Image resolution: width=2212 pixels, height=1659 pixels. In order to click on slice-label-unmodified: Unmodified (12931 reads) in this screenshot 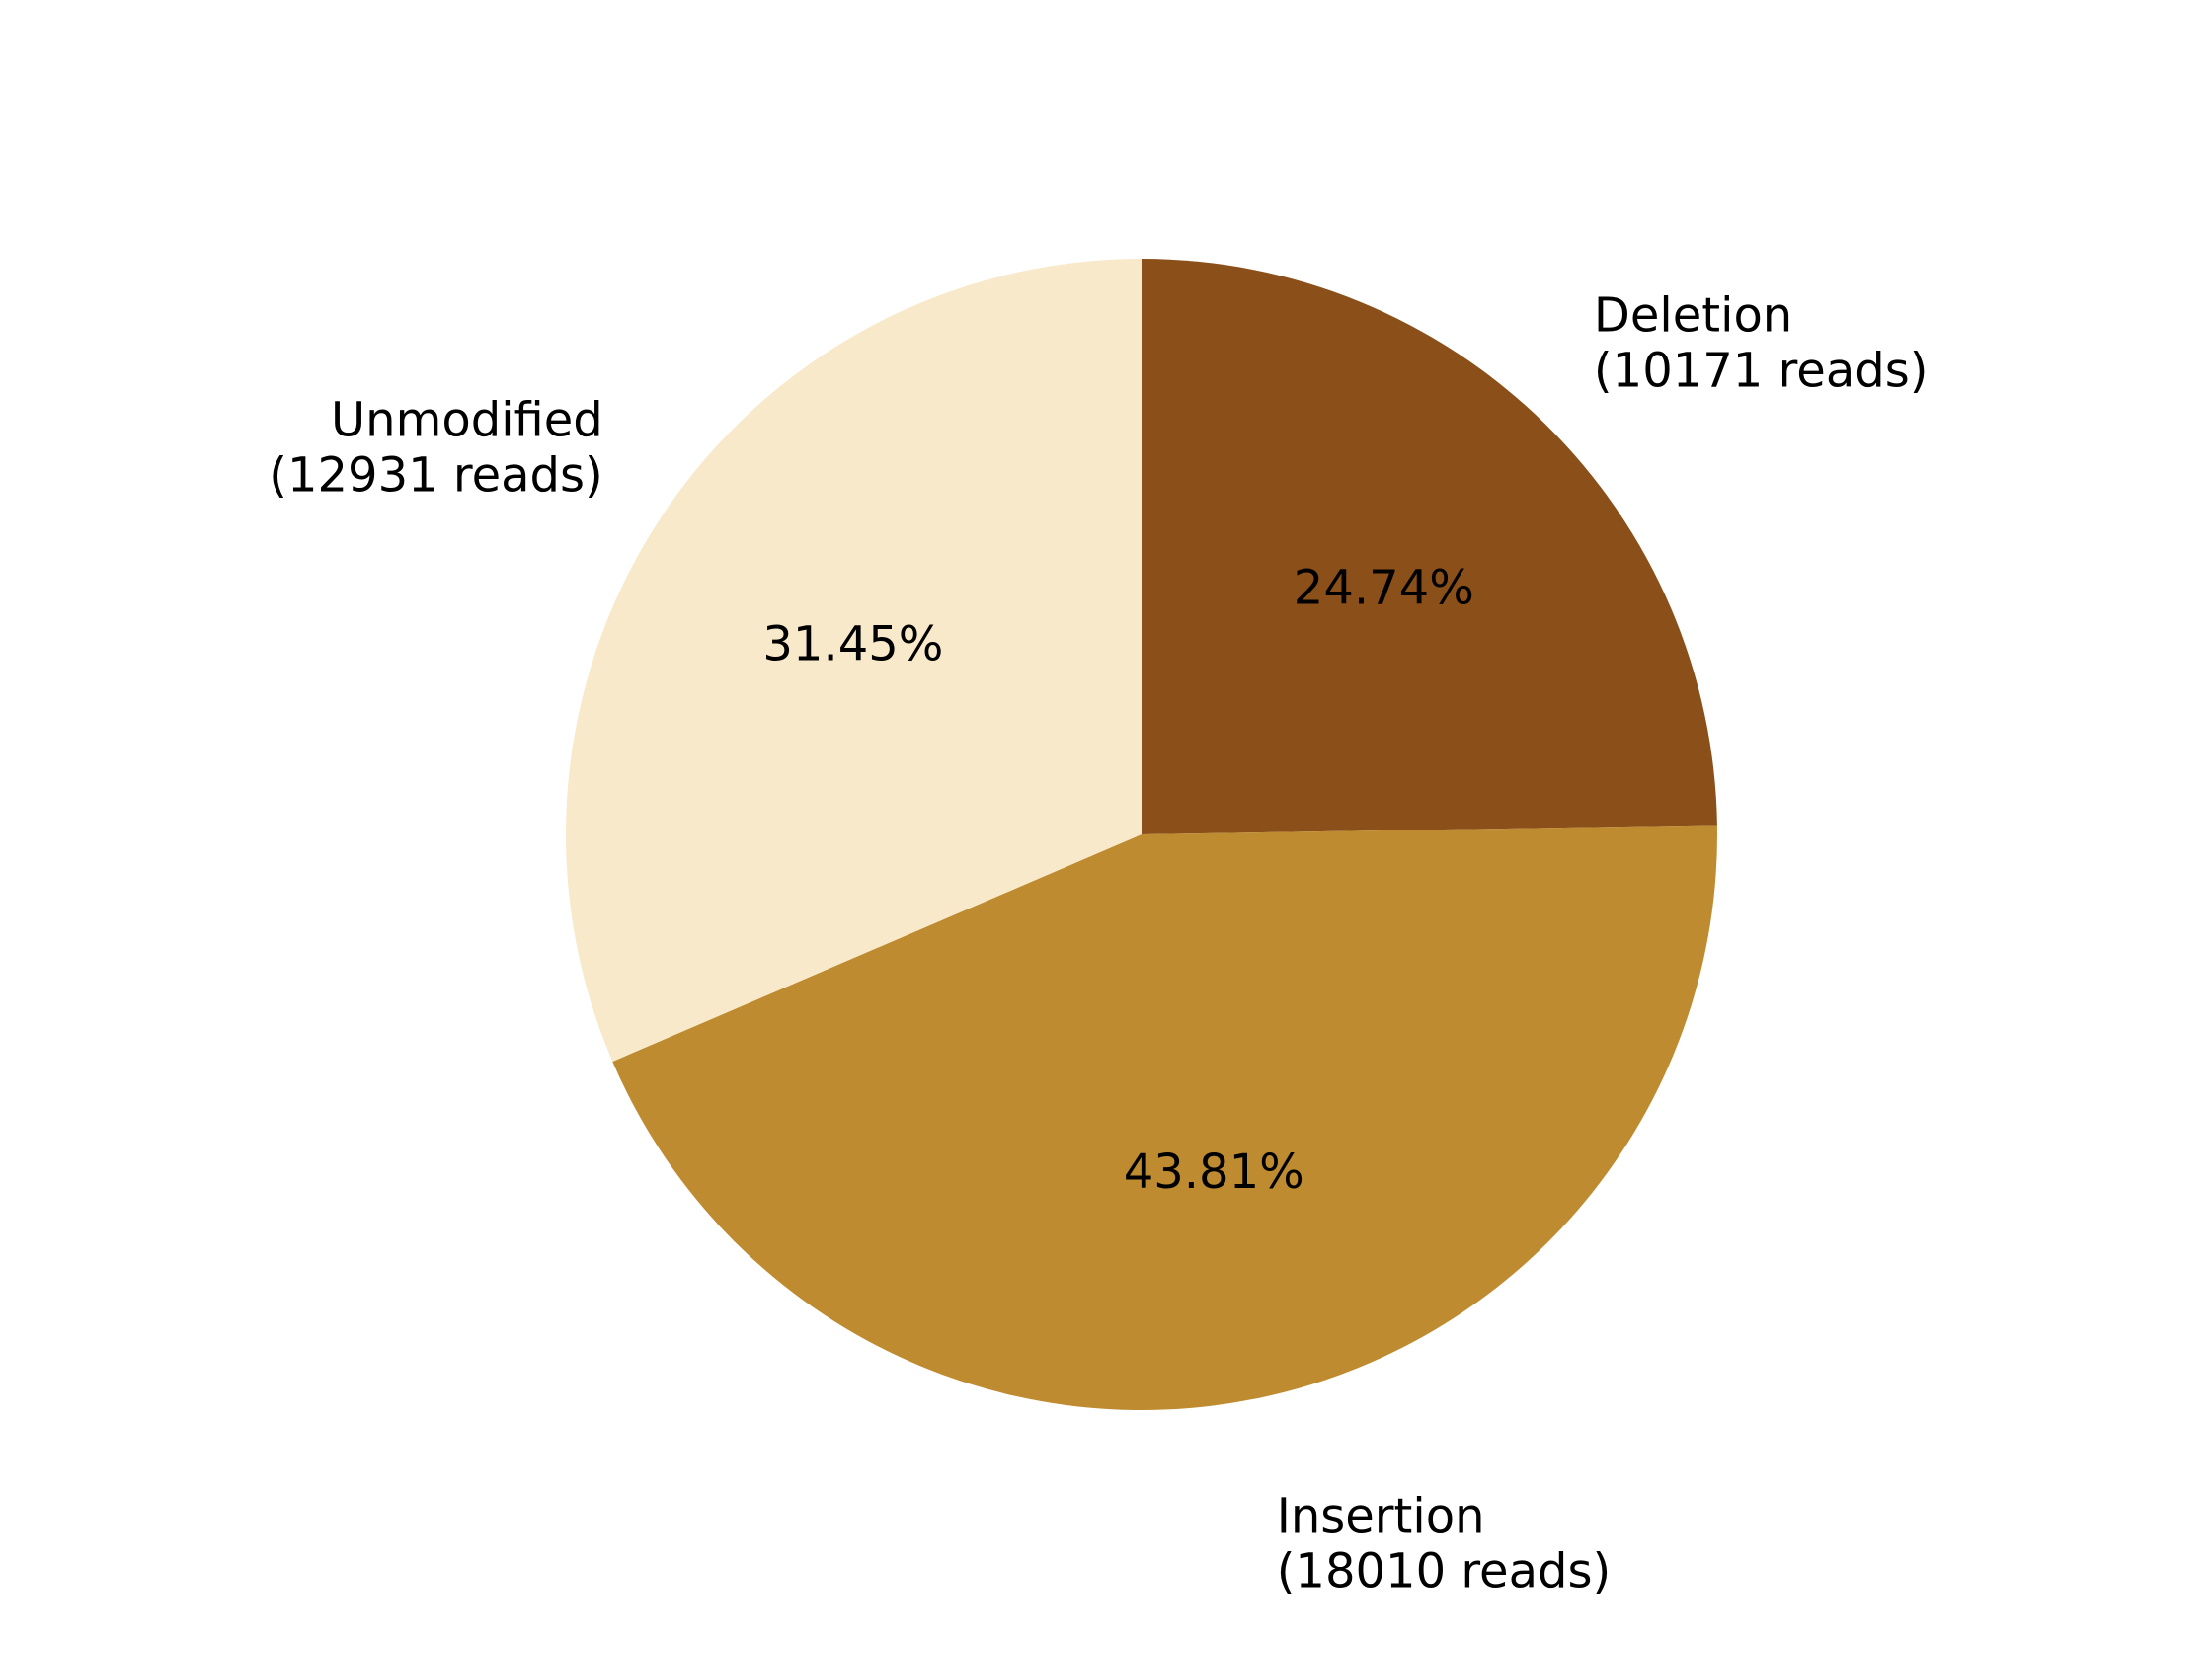, I will do `click(436, 449)`.